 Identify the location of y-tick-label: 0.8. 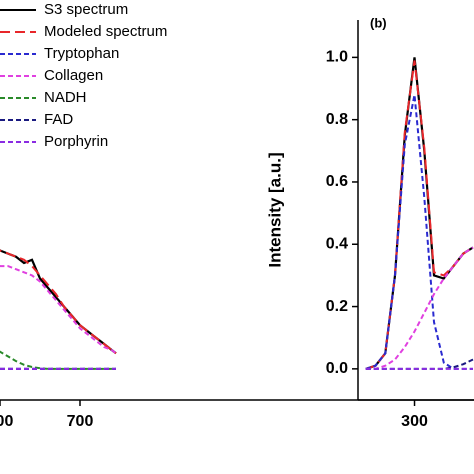
(337, 119).